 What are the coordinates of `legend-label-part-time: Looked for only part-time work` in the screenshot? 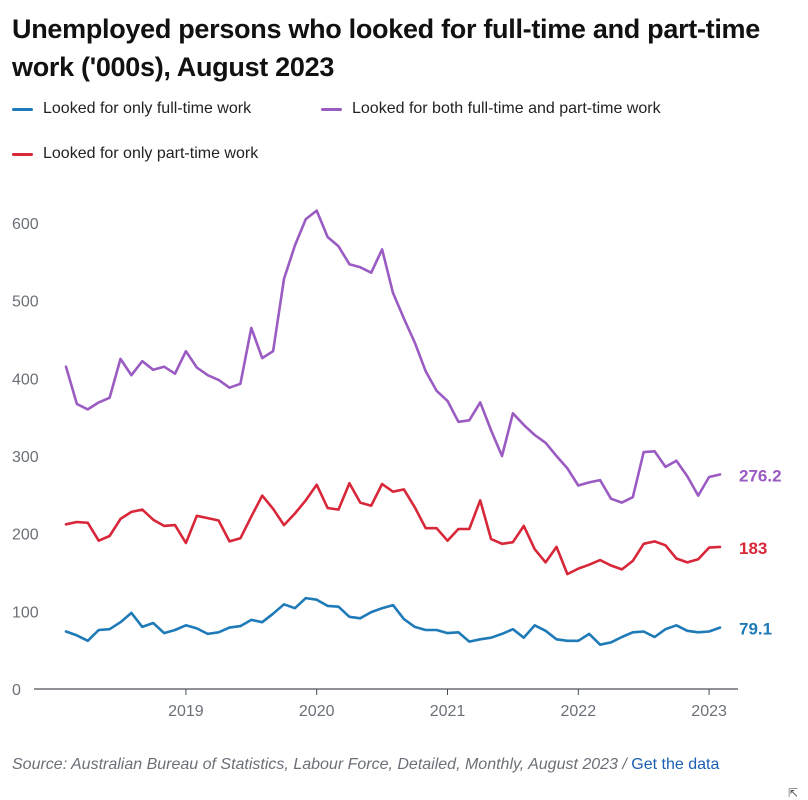 It's located at (151, 153).